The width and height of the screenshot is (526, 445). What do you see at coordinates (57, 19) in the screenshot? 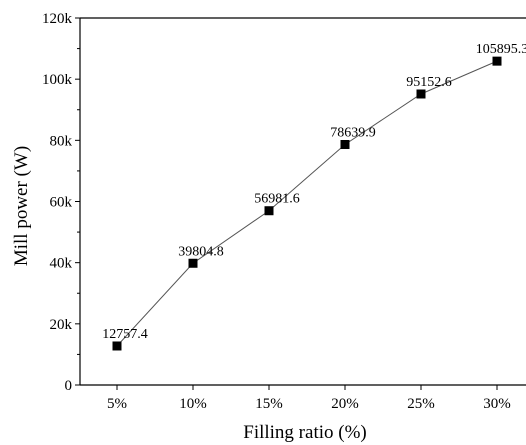
I see `y-tick-label: 120k` at bounding box center [57, 19].